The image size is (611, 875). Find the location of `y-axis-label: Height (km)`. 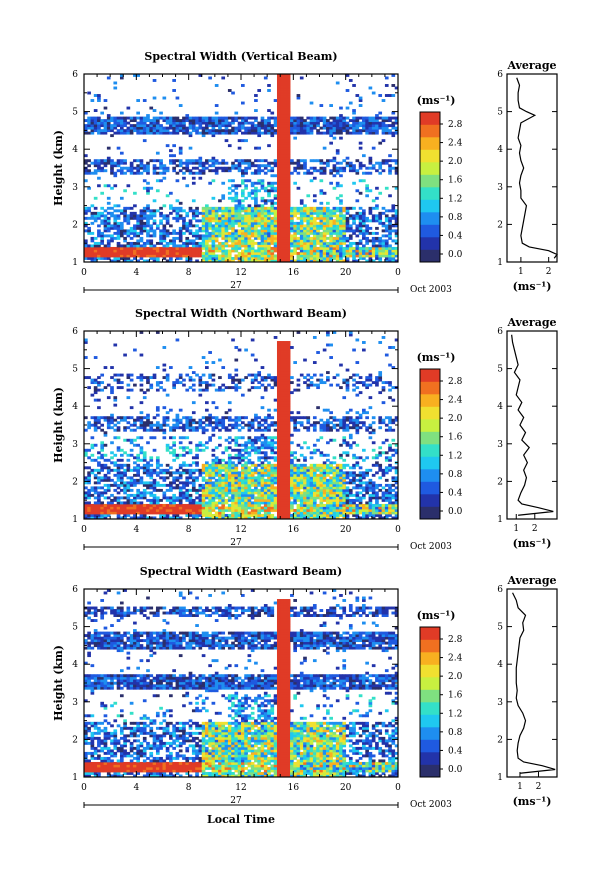

y-axis-label: Height (km) is located at coordinates (58, 168).